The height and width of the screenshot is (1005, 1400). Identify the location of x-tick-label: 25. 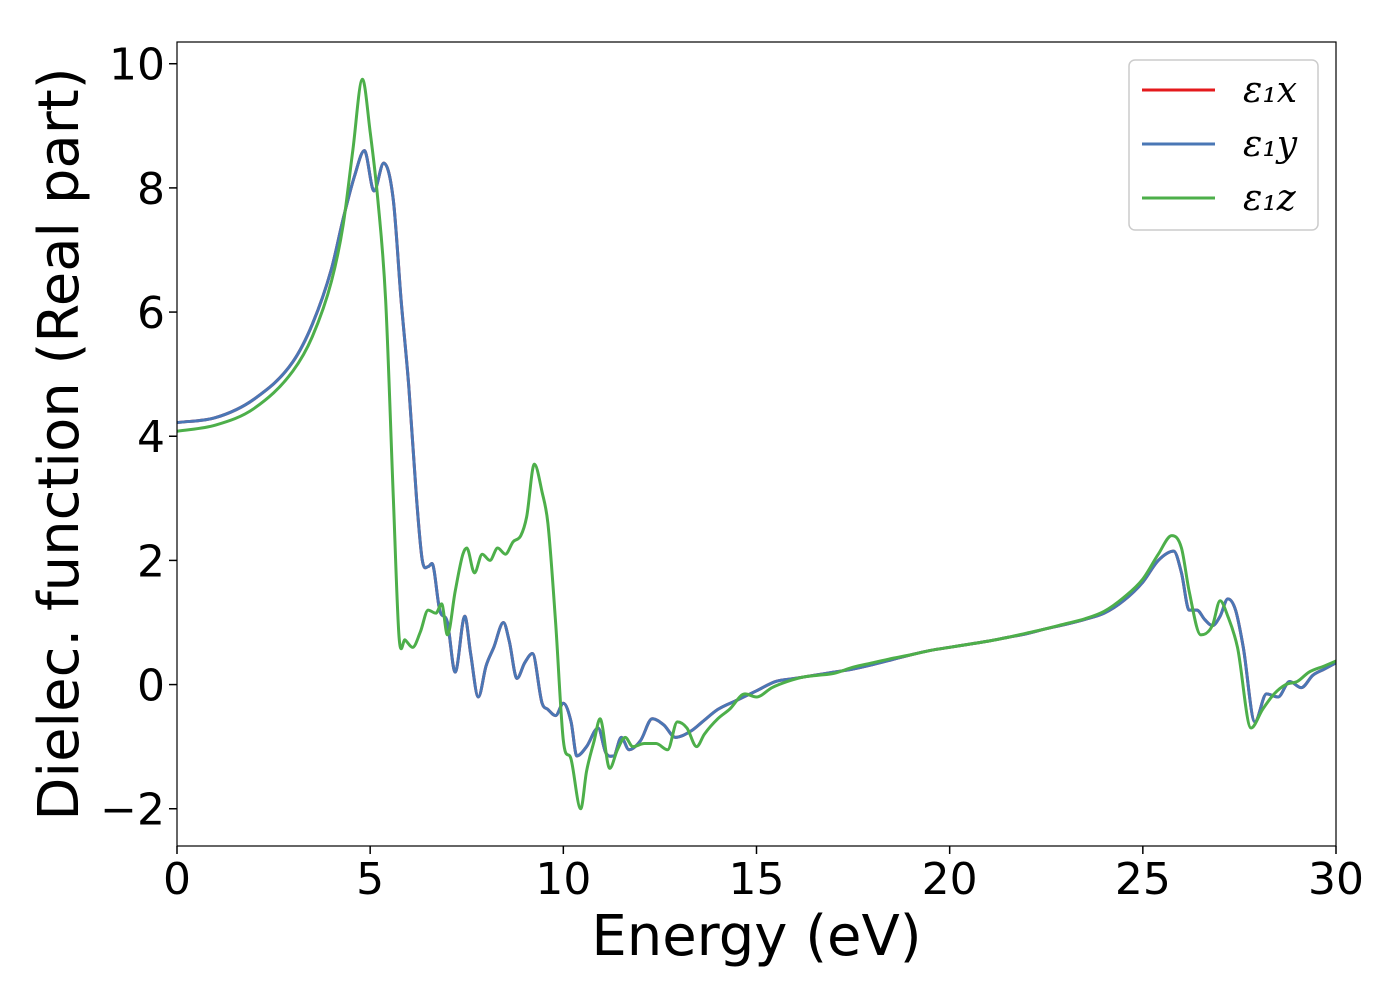
(1143, 879).